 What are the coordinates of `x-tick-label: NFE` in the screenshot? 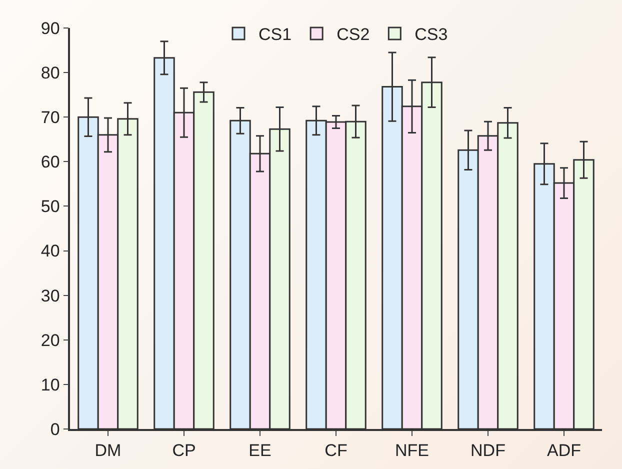 It's located at (412, 450).